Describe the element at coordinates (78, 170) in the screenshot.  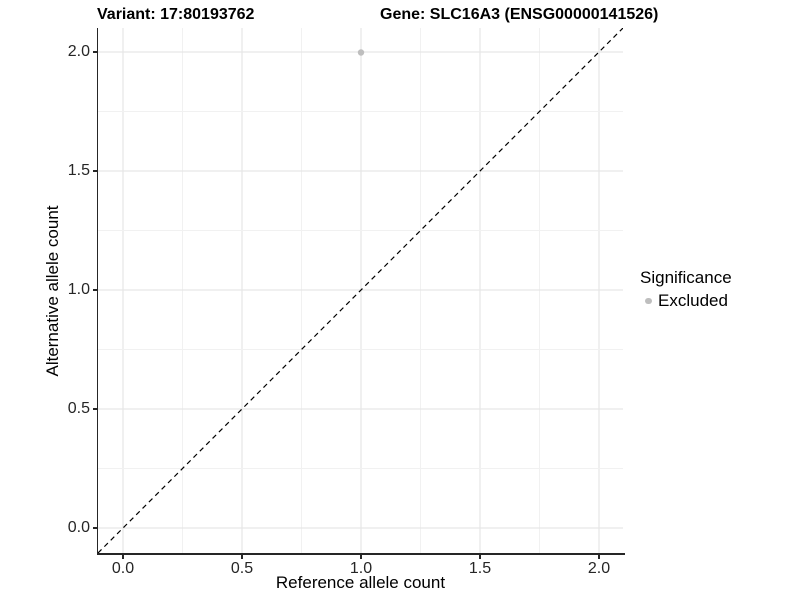
I see `y-tick-label: 1.5` at that location.